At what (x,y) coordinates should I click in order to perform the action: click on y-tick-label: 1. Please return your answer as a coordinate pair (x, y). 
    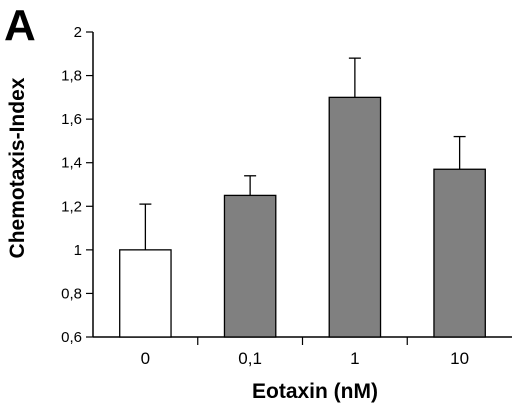
    Looking at the image, I should click on (78, 250).